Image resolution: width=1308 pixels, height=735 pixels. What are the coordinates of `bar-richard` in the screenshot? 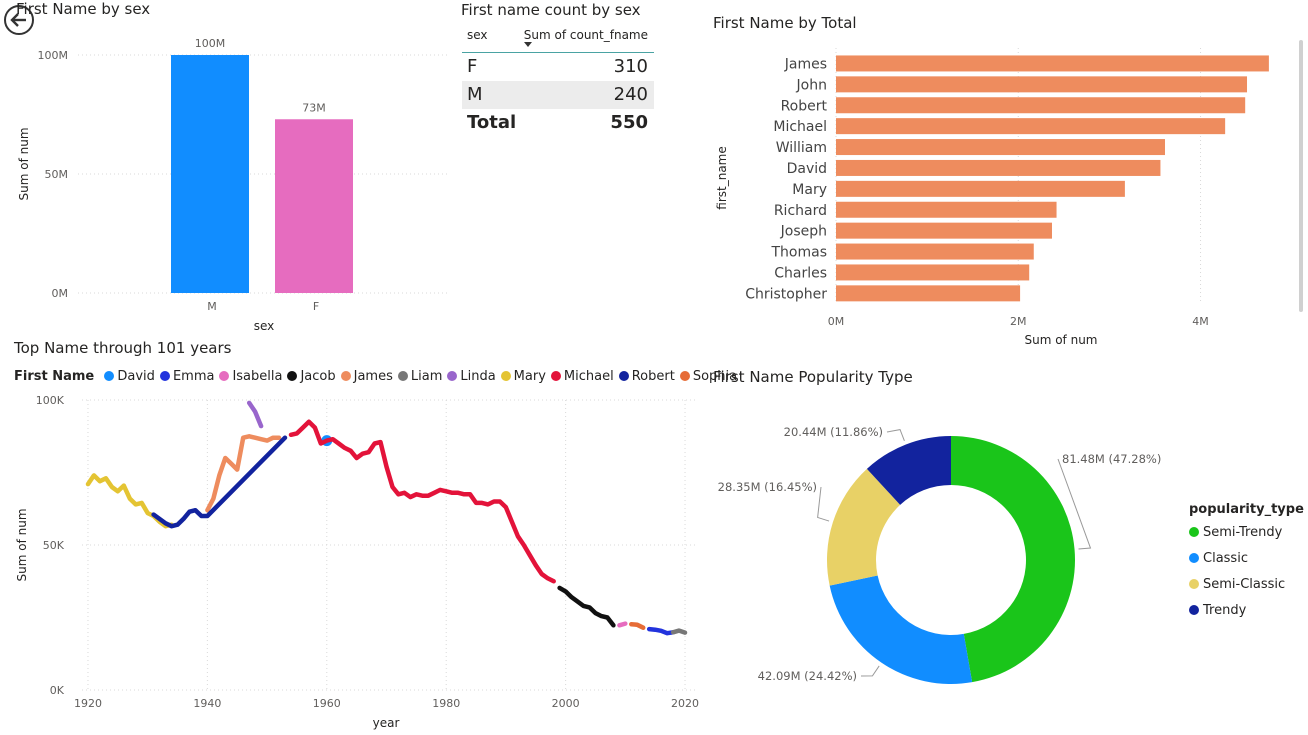 It's located at (946, 209).